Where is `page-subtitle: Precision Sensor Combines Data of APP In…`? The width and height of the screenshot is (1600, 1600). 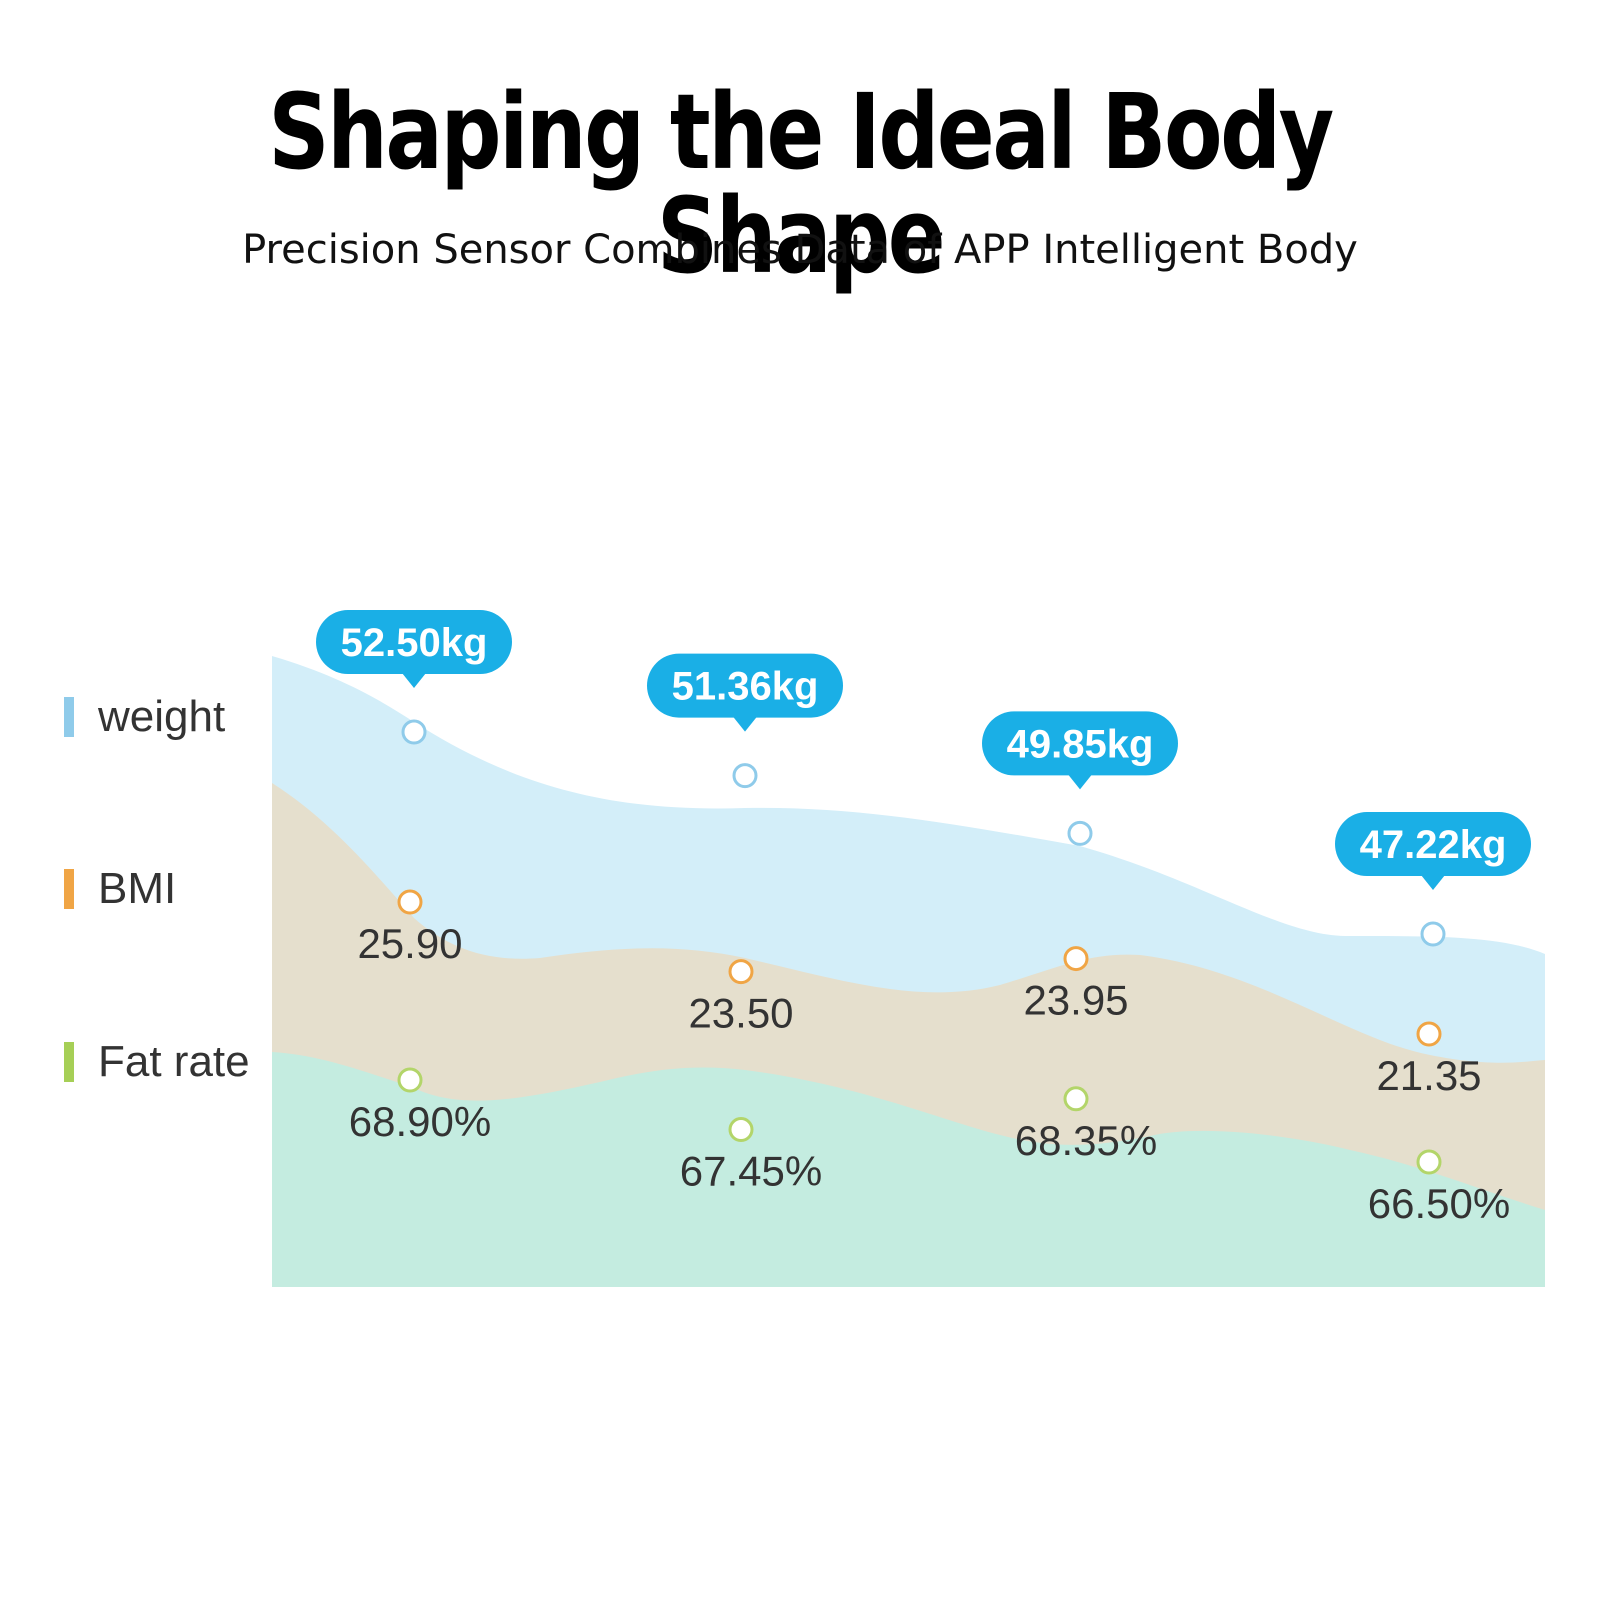 page-subtitle: Precision Sensor Combines Data of APP In… is located at coordinates (800, 250).